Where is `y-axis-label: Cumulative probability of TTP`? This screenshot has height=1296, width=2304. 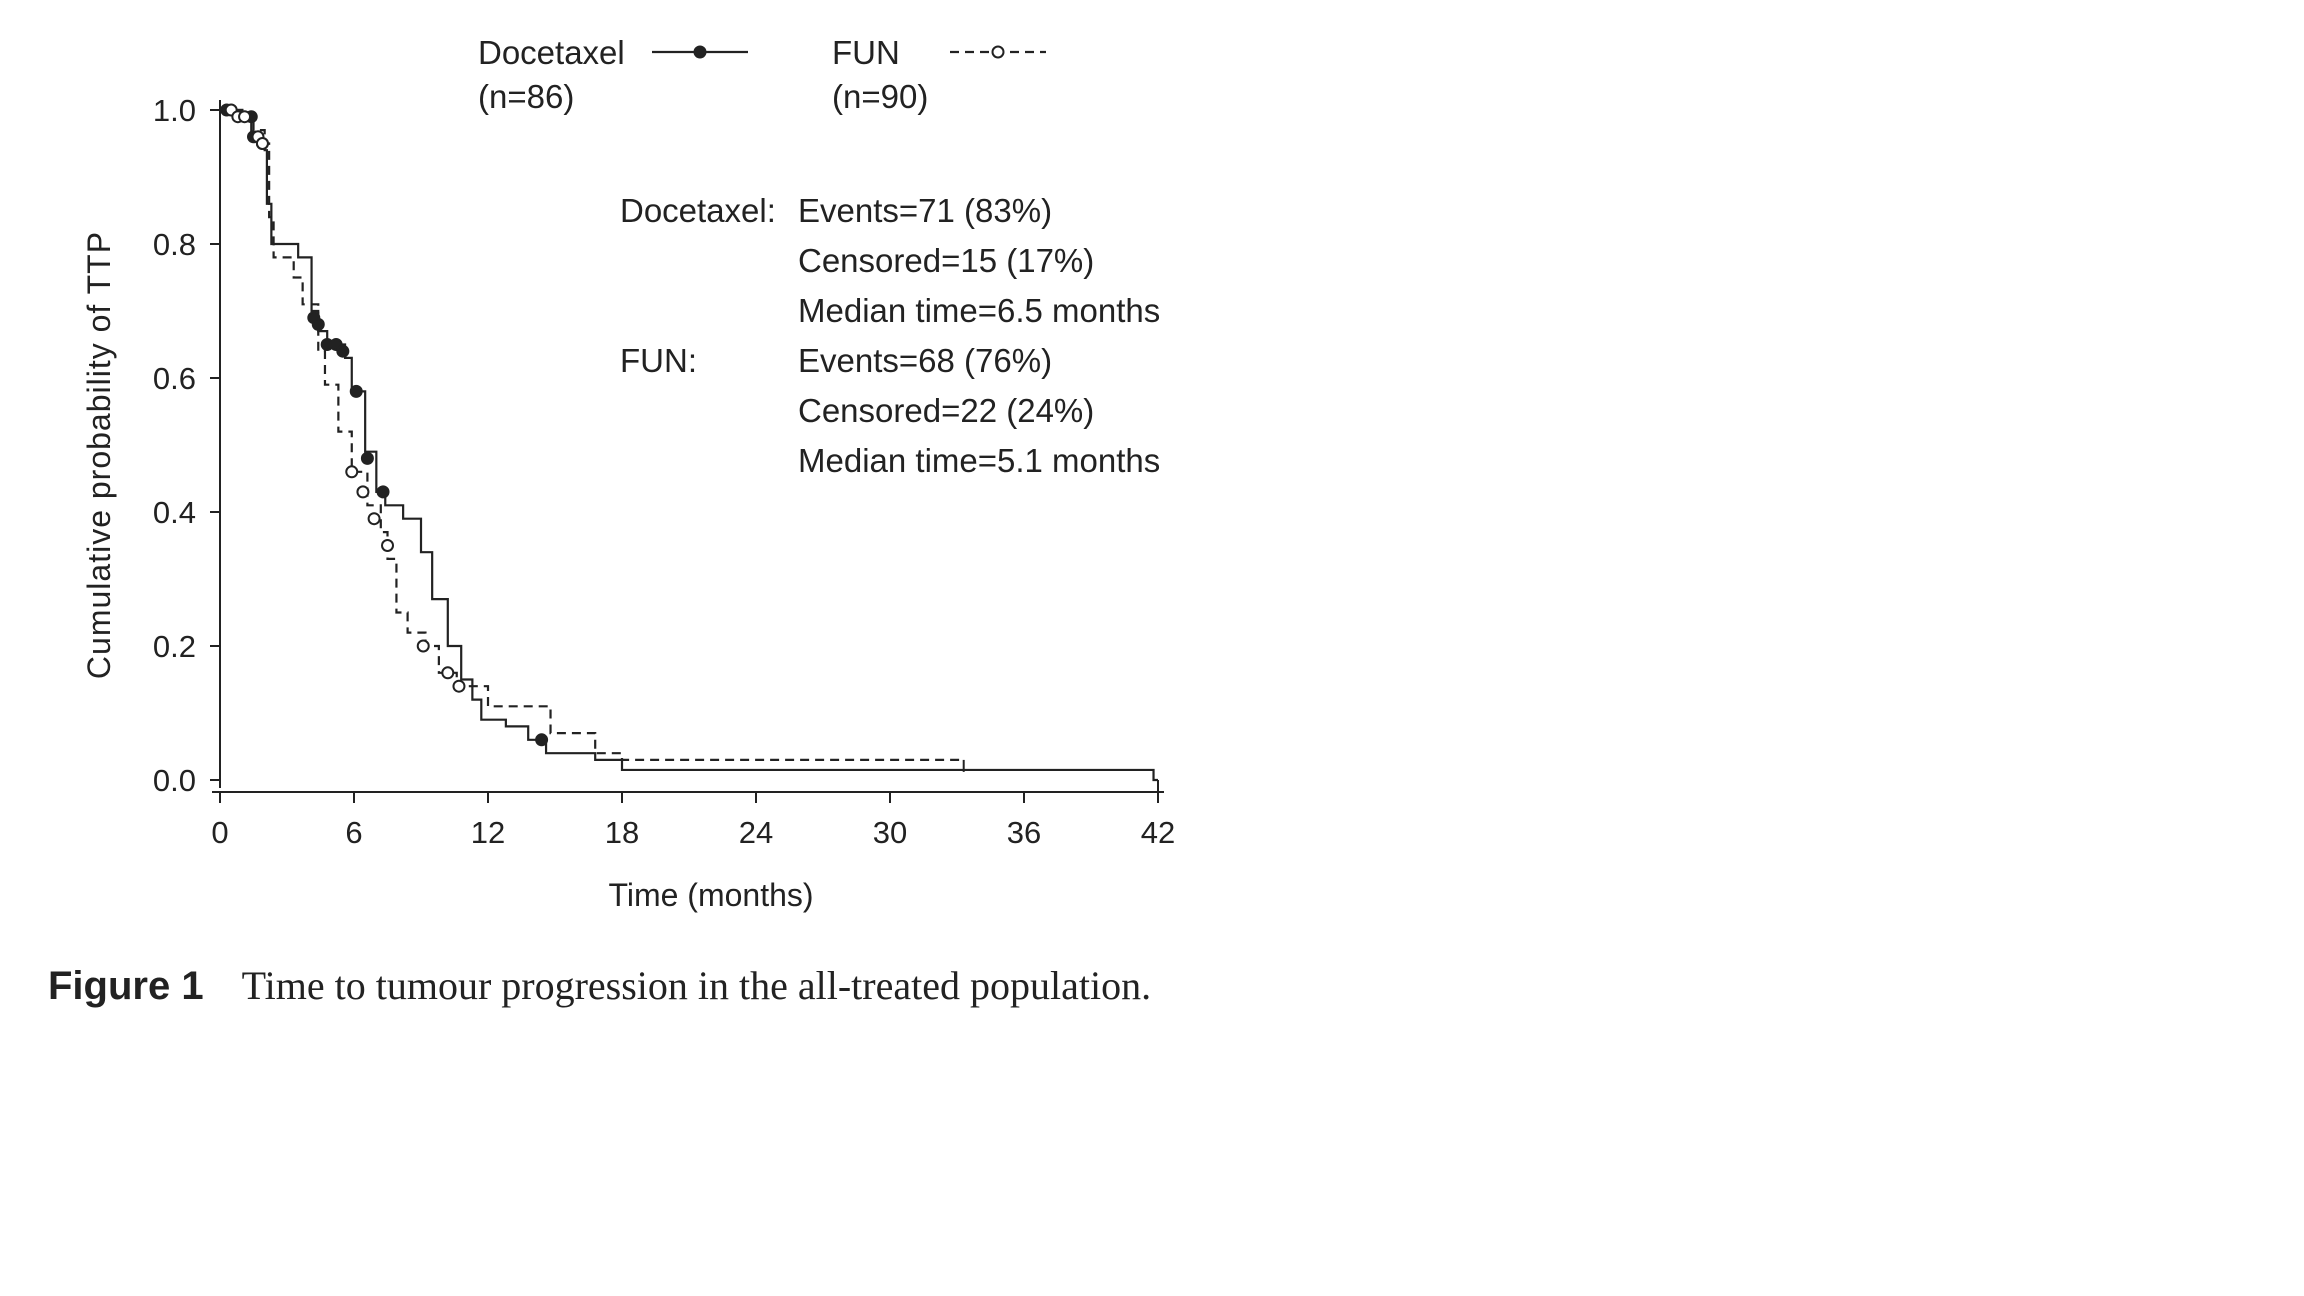
y-axis-label: Cumulative probability of TTP is located at coordinates (99, 455).